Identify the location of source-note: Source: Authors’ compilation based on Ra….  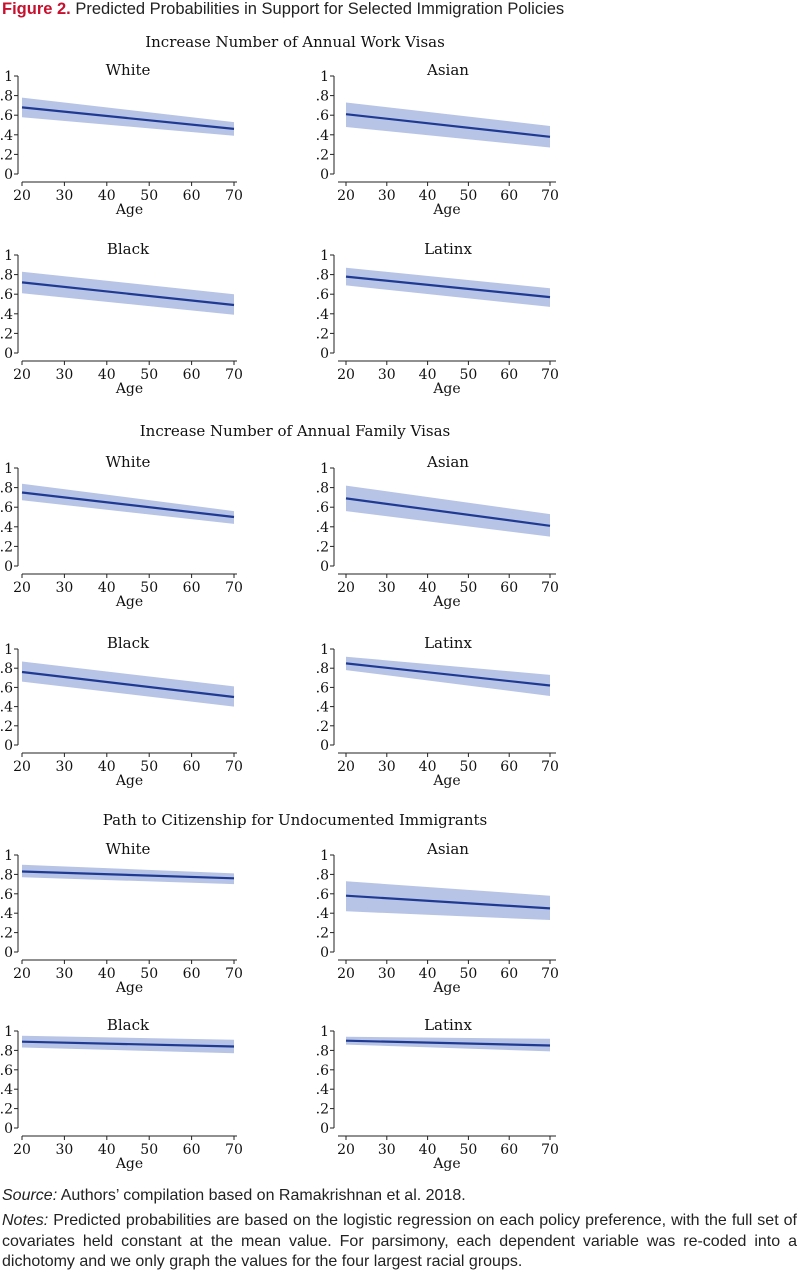
(399, 1196).